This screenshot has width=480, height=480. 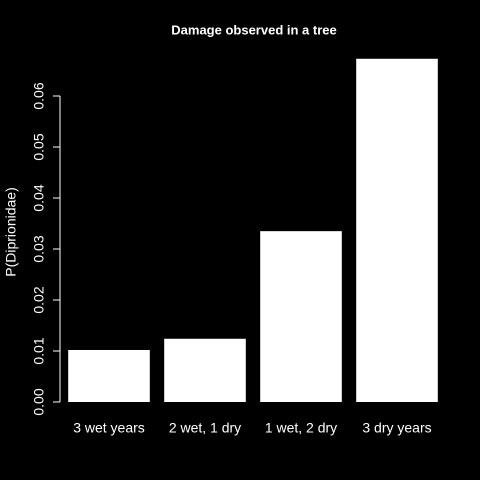 What do you see at coordinates (205, 428) in the screenshot?
I see `x-tick-label: 2 wet, 1 dry` at bounding box center [205, 428].